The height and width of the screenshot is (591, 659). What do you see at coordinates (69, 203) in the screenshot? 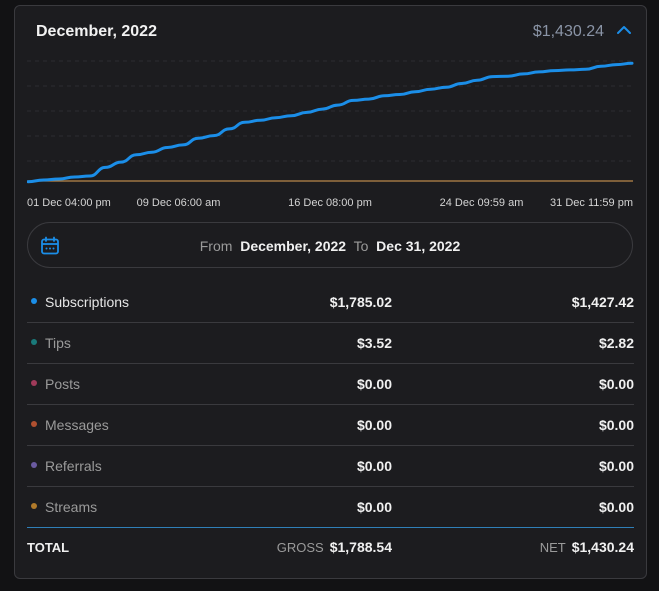
I see `x-tick-label: 01 Dec 04:00 pm` at bounding box center [69, 203].